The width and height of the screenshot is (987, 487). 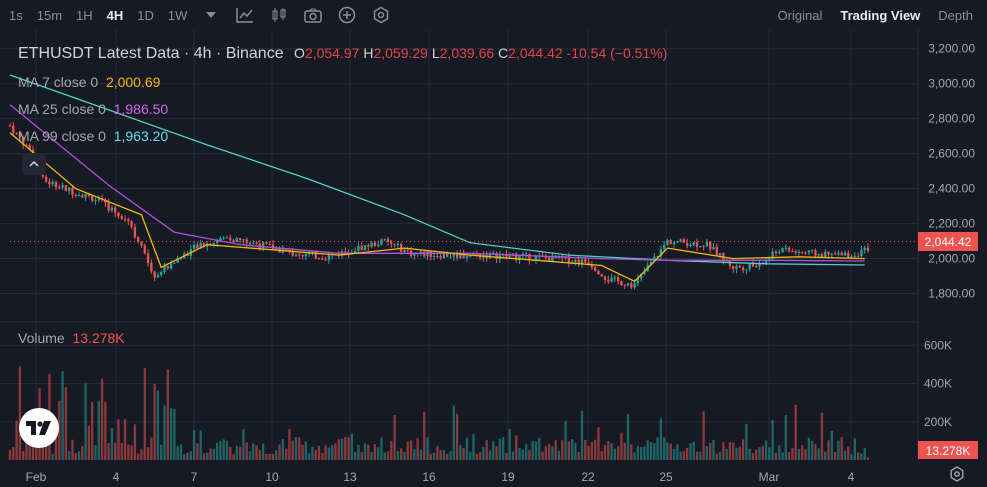 I want to click on volume-legend: Volume 13.278K, so click(x=71, y=338).